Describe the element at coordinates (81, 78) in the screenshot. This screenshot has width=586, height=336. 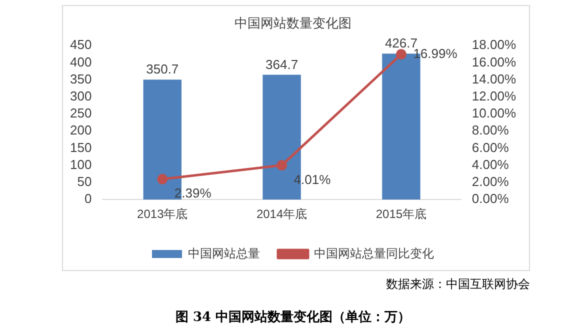
I see `y-tick-label: 350` at that location.